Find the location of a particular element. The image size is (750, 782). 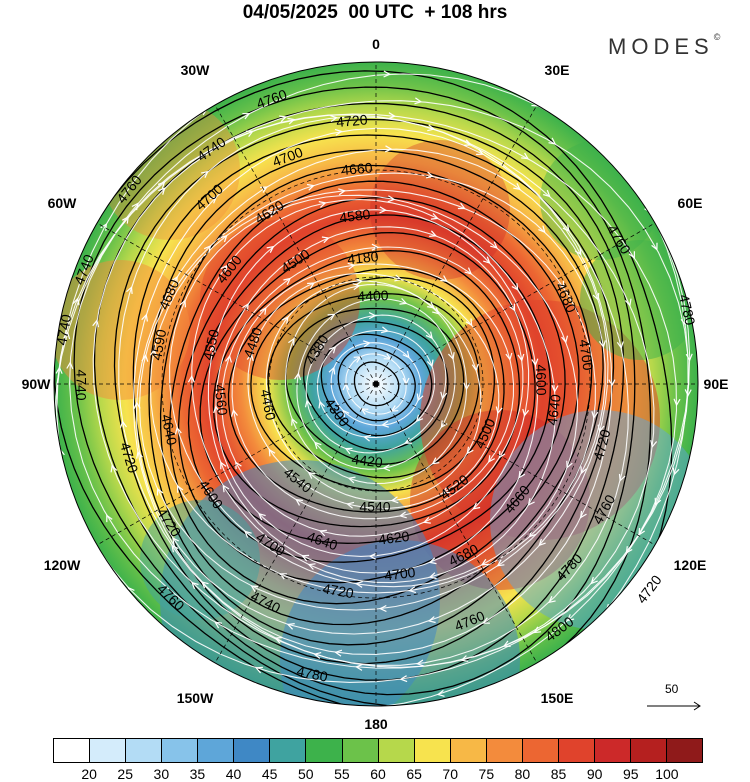

longitude-label-90w: 90W is located at coordinates (36, 384).